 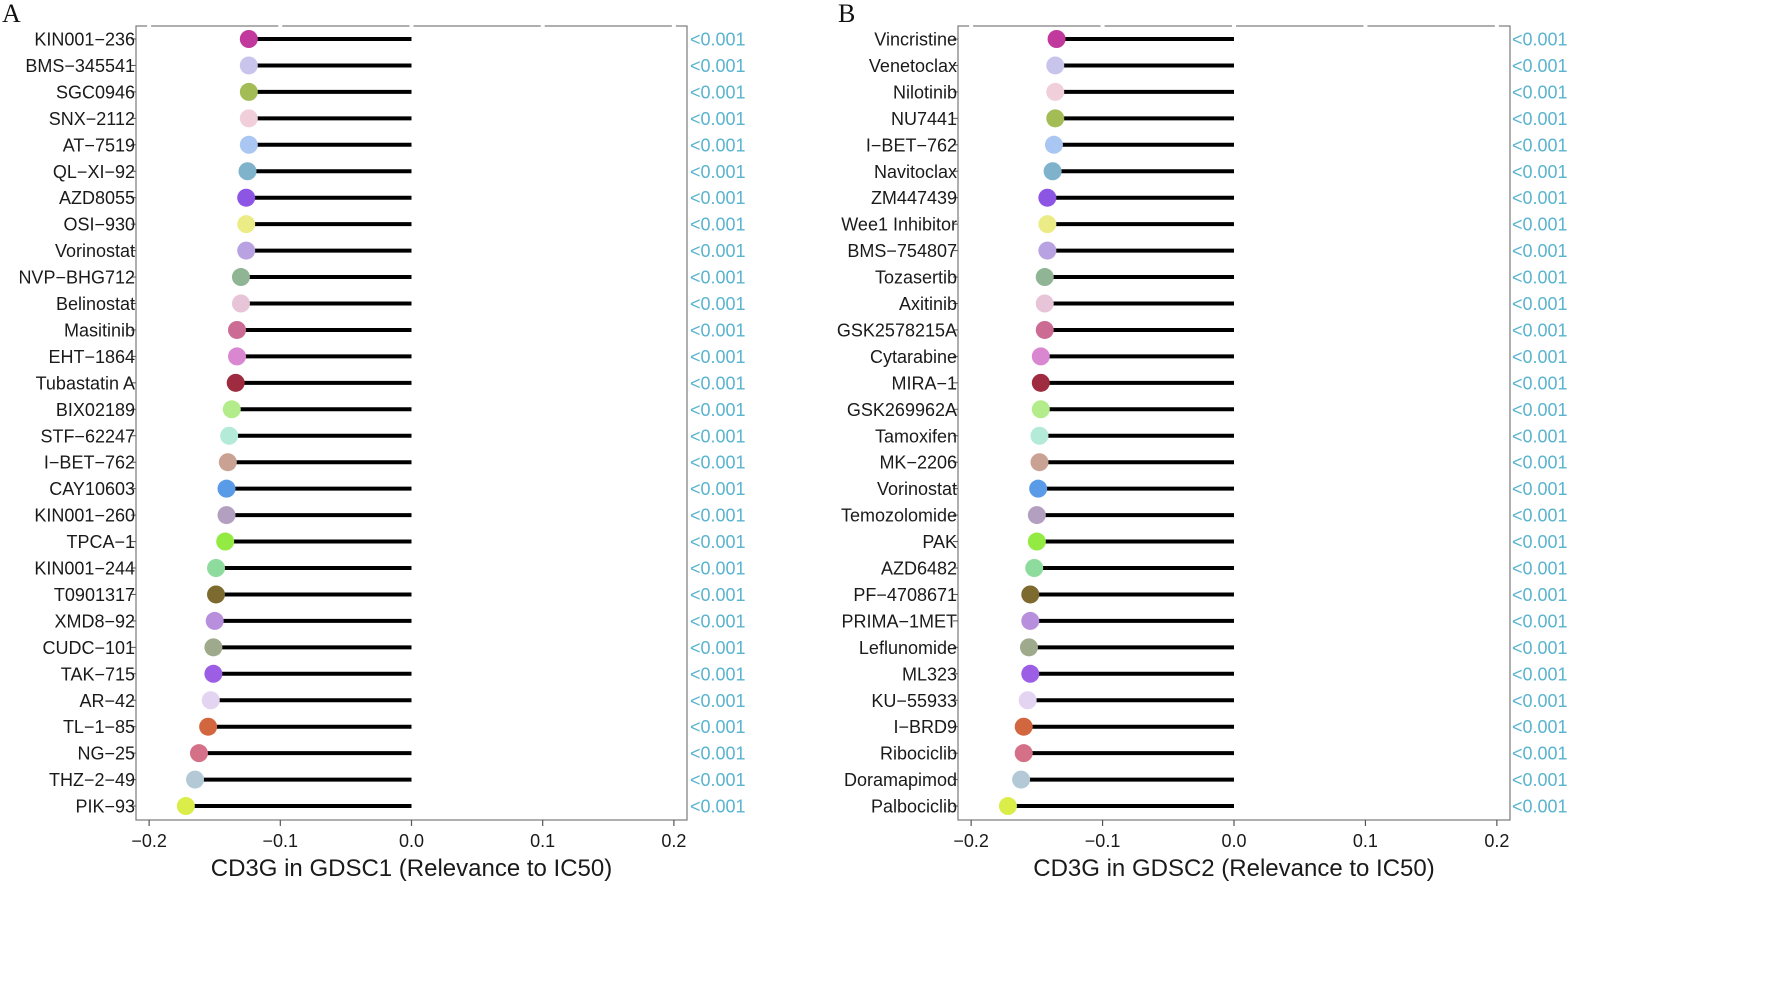 I want to click on panel-b-x-tick-label: −0.1, so click(x=1103, y=841).